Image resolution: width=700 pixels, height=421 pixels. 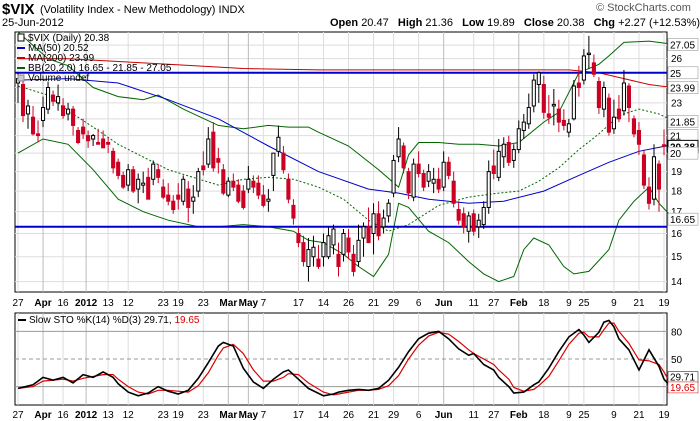 I want to click on x-tick-label: 26, so click(x=349, y=303).